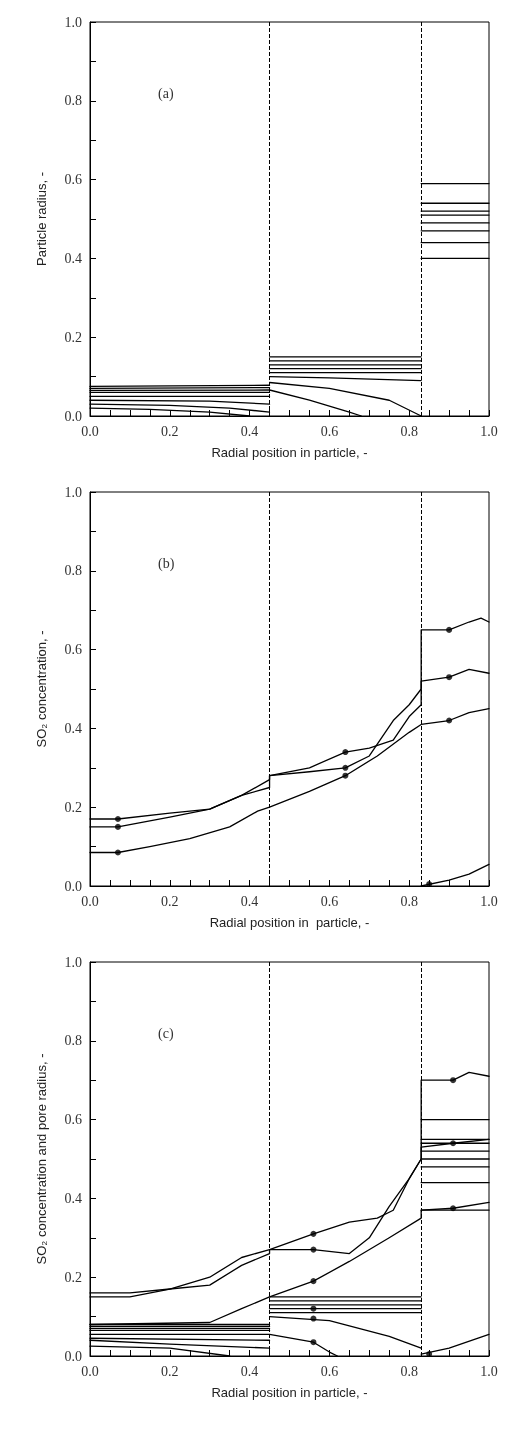 This screenshot has width=515, height=1430. I want to click on y-axis-title: SO₂ concentration, -, so click(41, 689).